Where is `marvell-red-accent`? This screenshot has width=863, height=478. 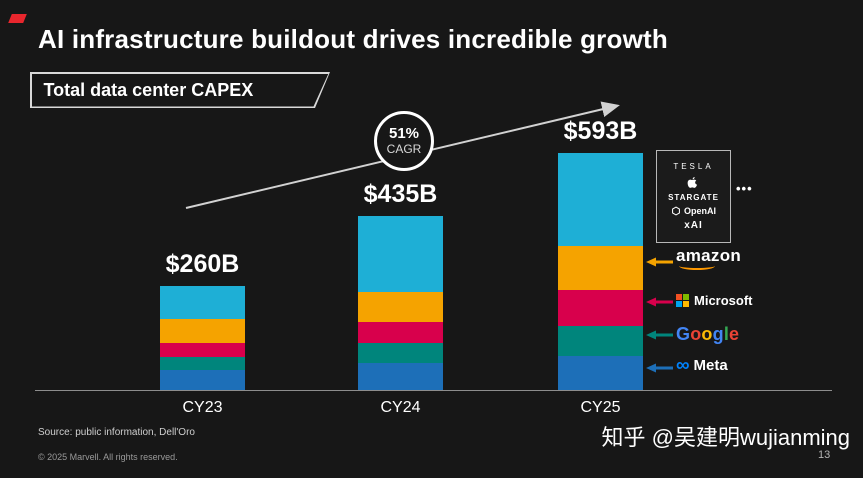
marvell-red-accent is located at coordinates (17, 18).